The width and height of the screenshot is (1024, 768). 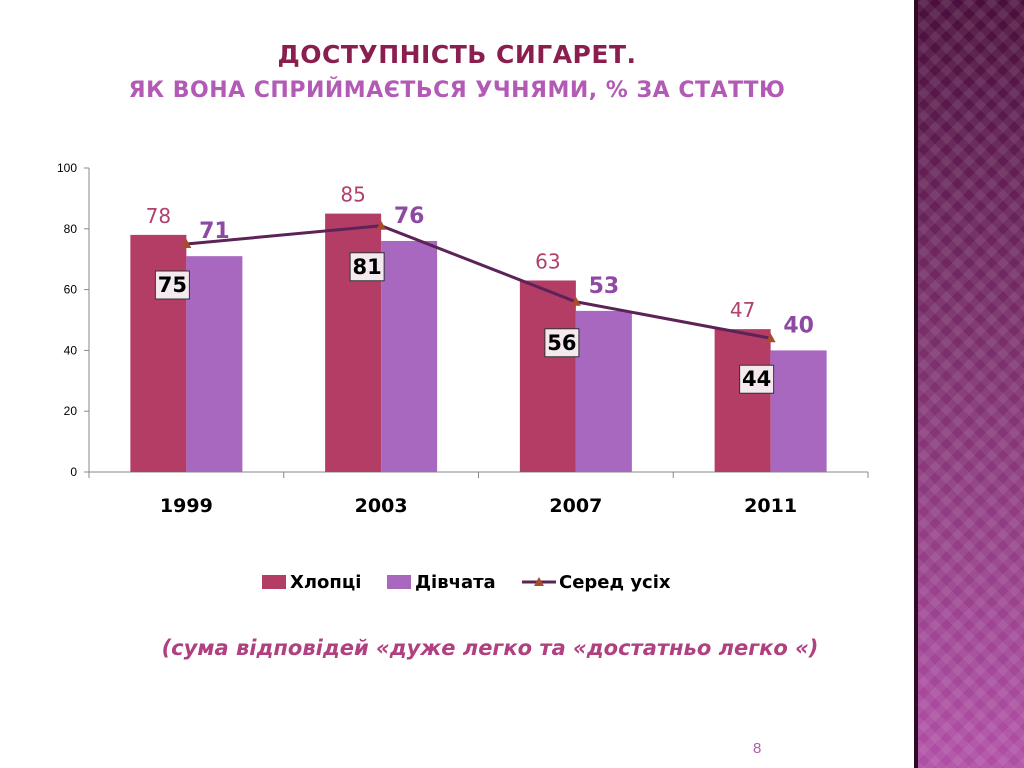 What do you see at coordinates (969, 384) in the screenshot?
I see `decorative-side-panel` at bounding box center [969, 384].